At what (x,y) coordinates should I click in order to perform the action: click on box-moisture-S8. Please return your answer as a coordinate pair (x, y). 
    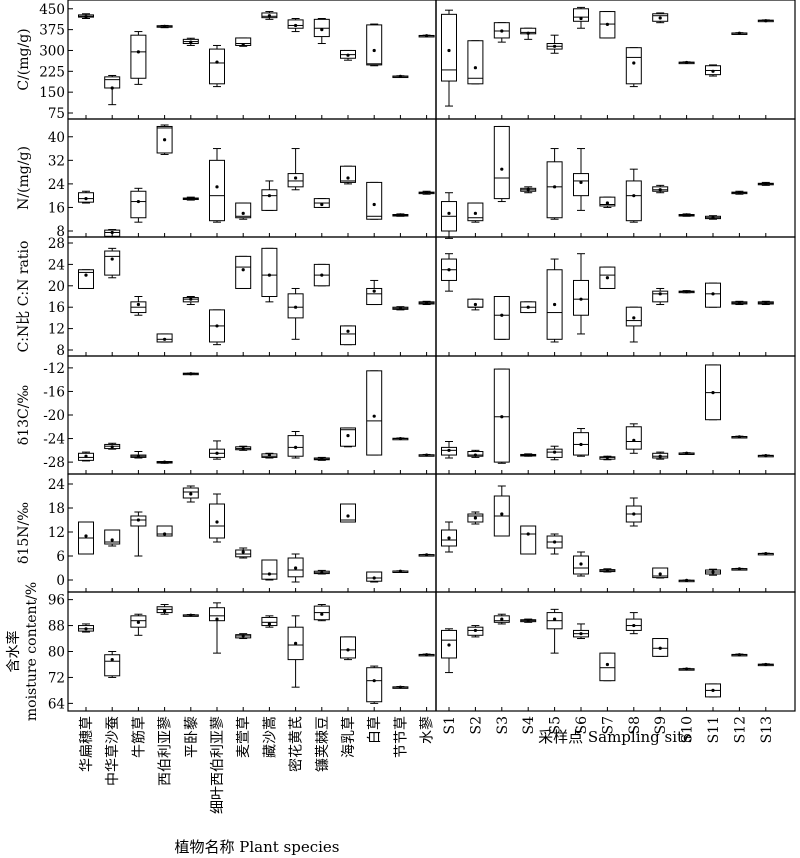
    Looking at the image, I should click on (633, 623).